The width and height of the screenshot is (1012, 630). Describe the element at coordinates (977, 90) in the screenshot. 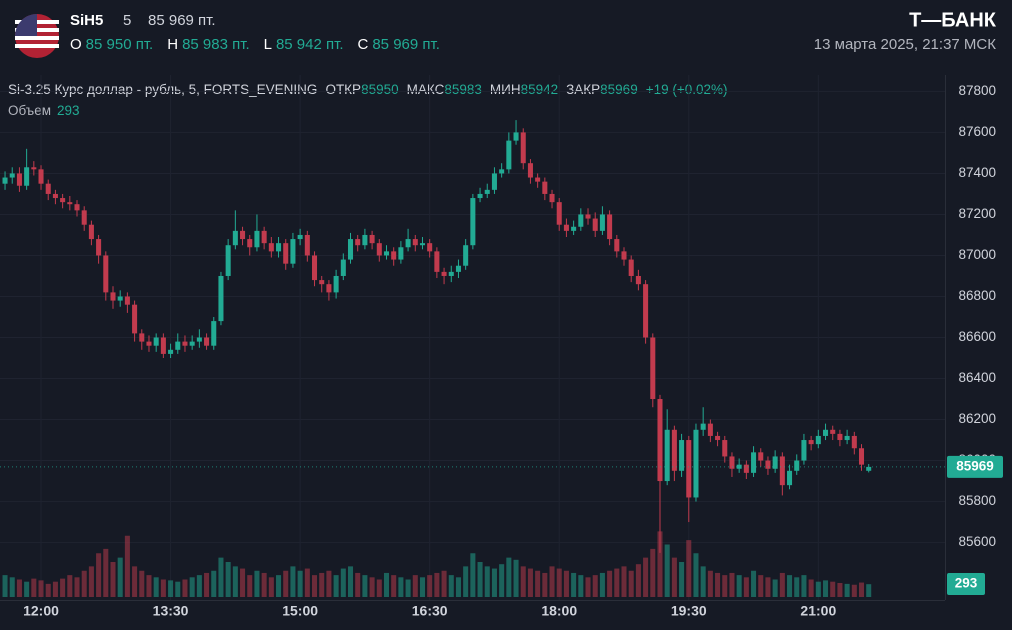

I see `y-tick-label: 87800` at that location.